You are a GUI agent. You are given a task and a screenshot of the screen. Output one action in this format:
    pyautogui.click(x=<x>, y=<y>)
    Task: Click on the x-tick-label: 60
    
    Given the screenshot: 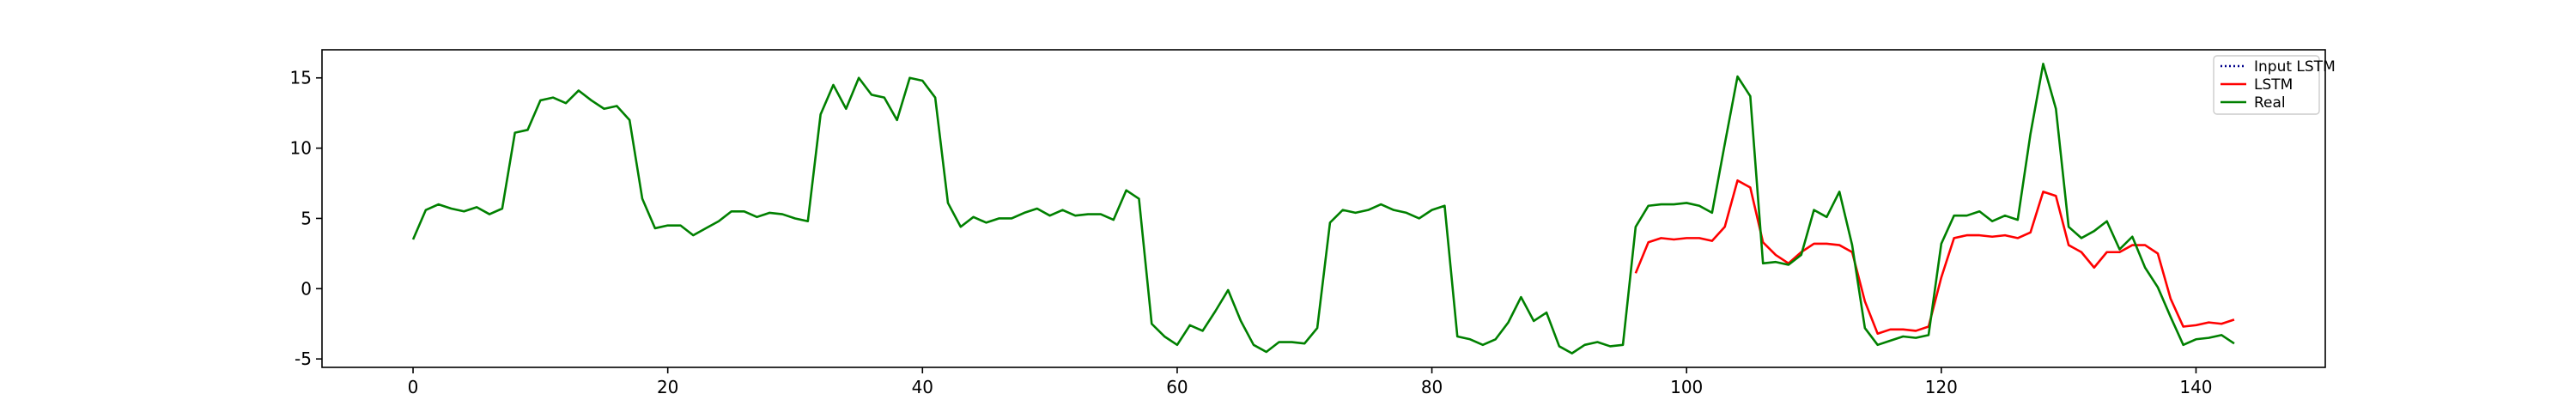 What is the action you would take?
    pyautogui.click(x=1177, y=387)
    